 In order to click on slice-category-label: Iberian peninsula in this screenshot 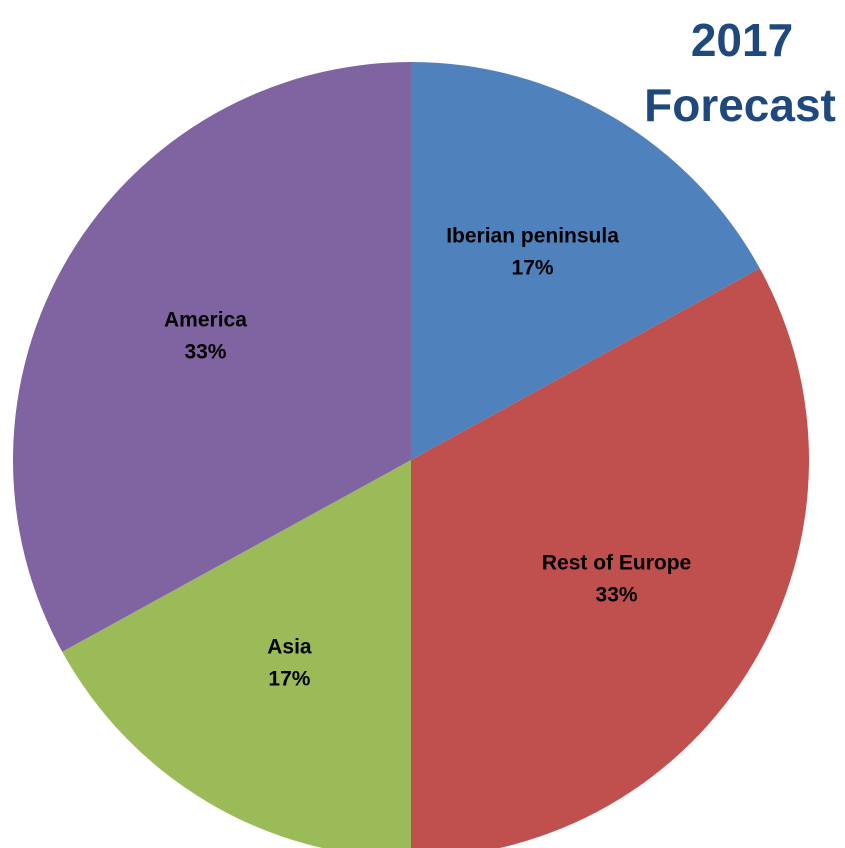, I will do `click(532, 235)`.